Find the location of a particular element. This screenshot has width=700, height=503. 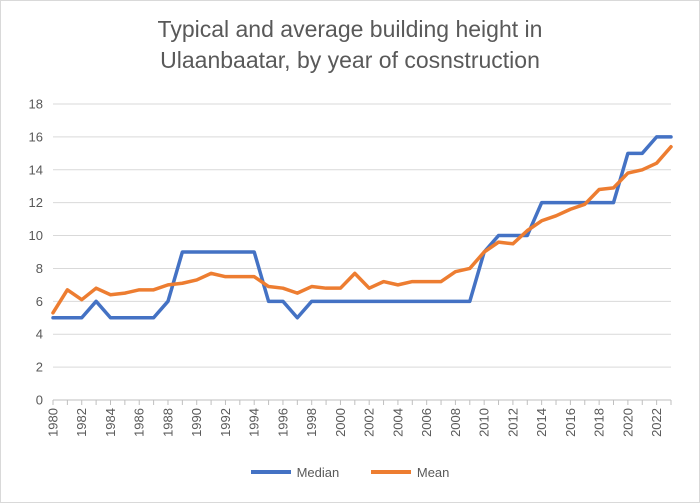

x-tick-label: 1982 is located at coordinates (81, 422).